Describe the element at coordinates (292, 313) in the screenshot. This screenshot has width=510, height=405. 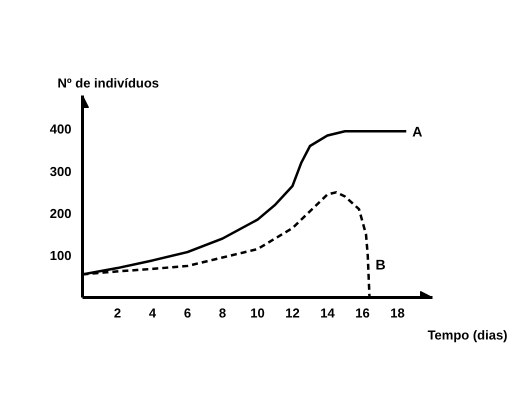
I see `x-tick-label: 12` at that location.